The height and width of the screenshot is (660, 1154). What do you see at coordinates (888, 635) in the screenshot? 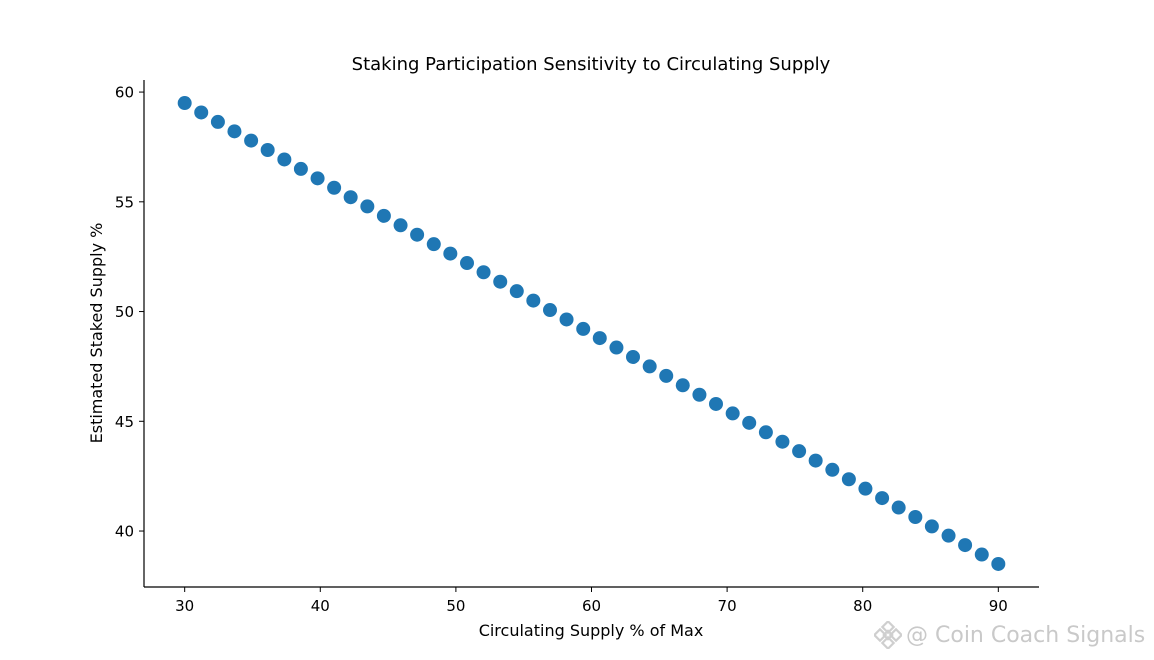
I see `binance-diamond-icon` at bounding box center [888, 635].